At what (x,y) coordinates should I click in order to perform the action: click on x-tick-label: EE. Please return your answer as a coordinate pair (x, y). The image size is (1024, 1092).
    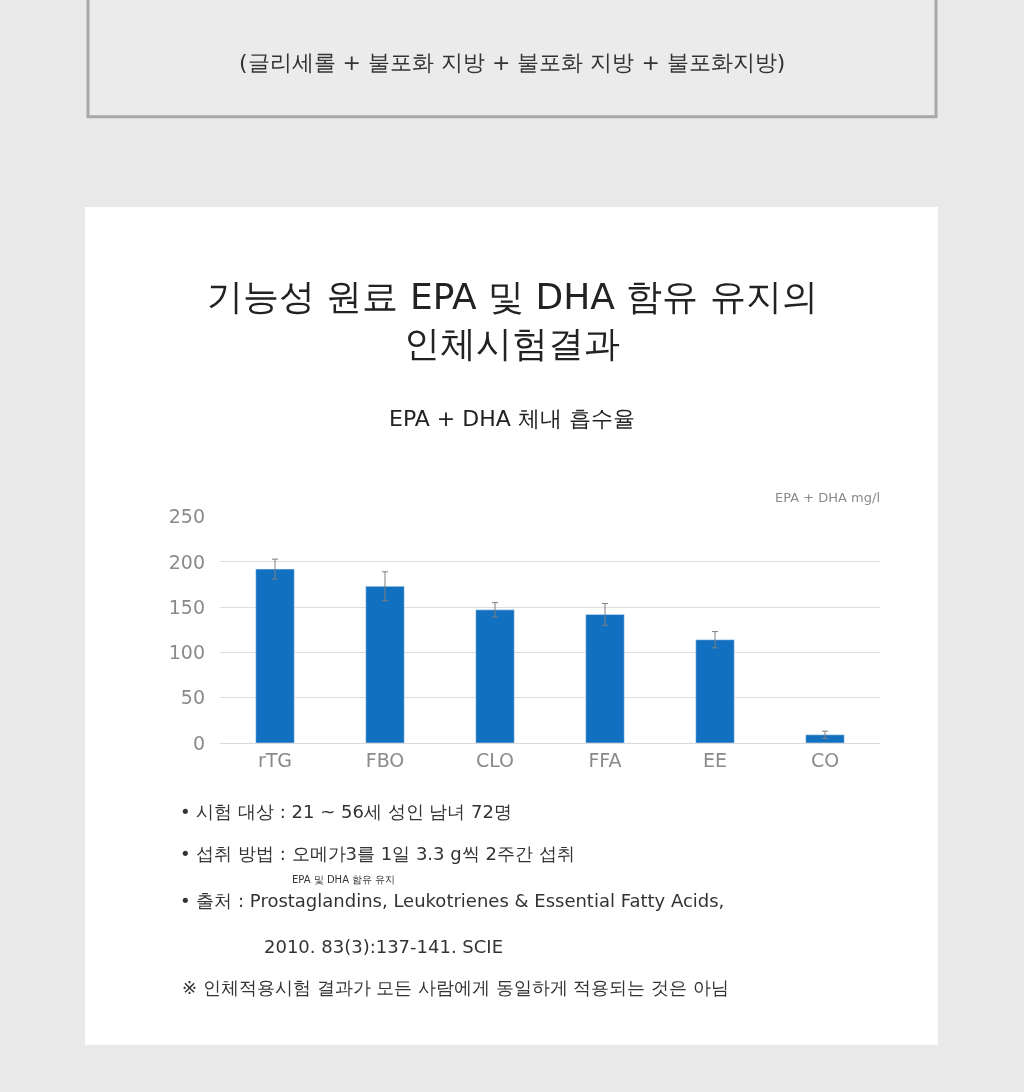
    Looking at the image, I should click on (715, 759).